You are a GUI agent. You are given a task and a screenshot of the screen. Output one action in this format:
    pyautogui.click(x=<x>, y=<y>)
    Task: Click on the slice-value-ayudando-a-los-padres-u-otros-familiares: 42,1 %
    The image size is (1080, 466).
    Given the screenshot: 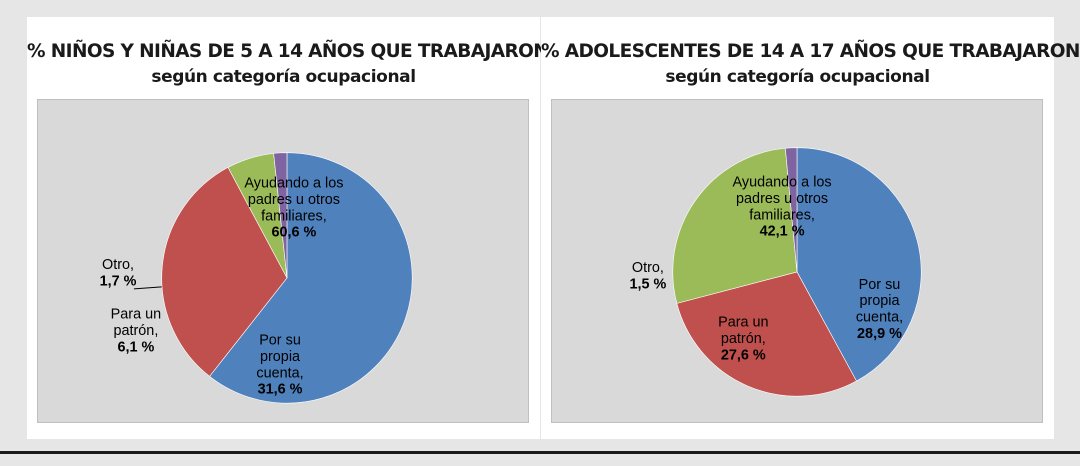 What is the action you would take?
    pyautogui.click(x=782, y=232)
    